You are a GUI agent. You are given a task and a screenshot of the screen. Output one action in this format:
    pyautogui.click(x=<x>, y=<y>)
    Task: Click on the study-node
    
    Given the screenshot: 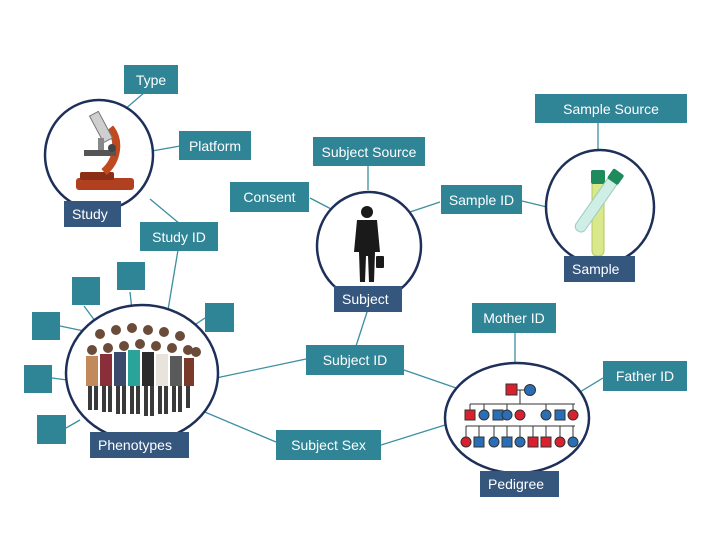 What is the action you would take?
    pyautogui.click(x=99, y=155)
    